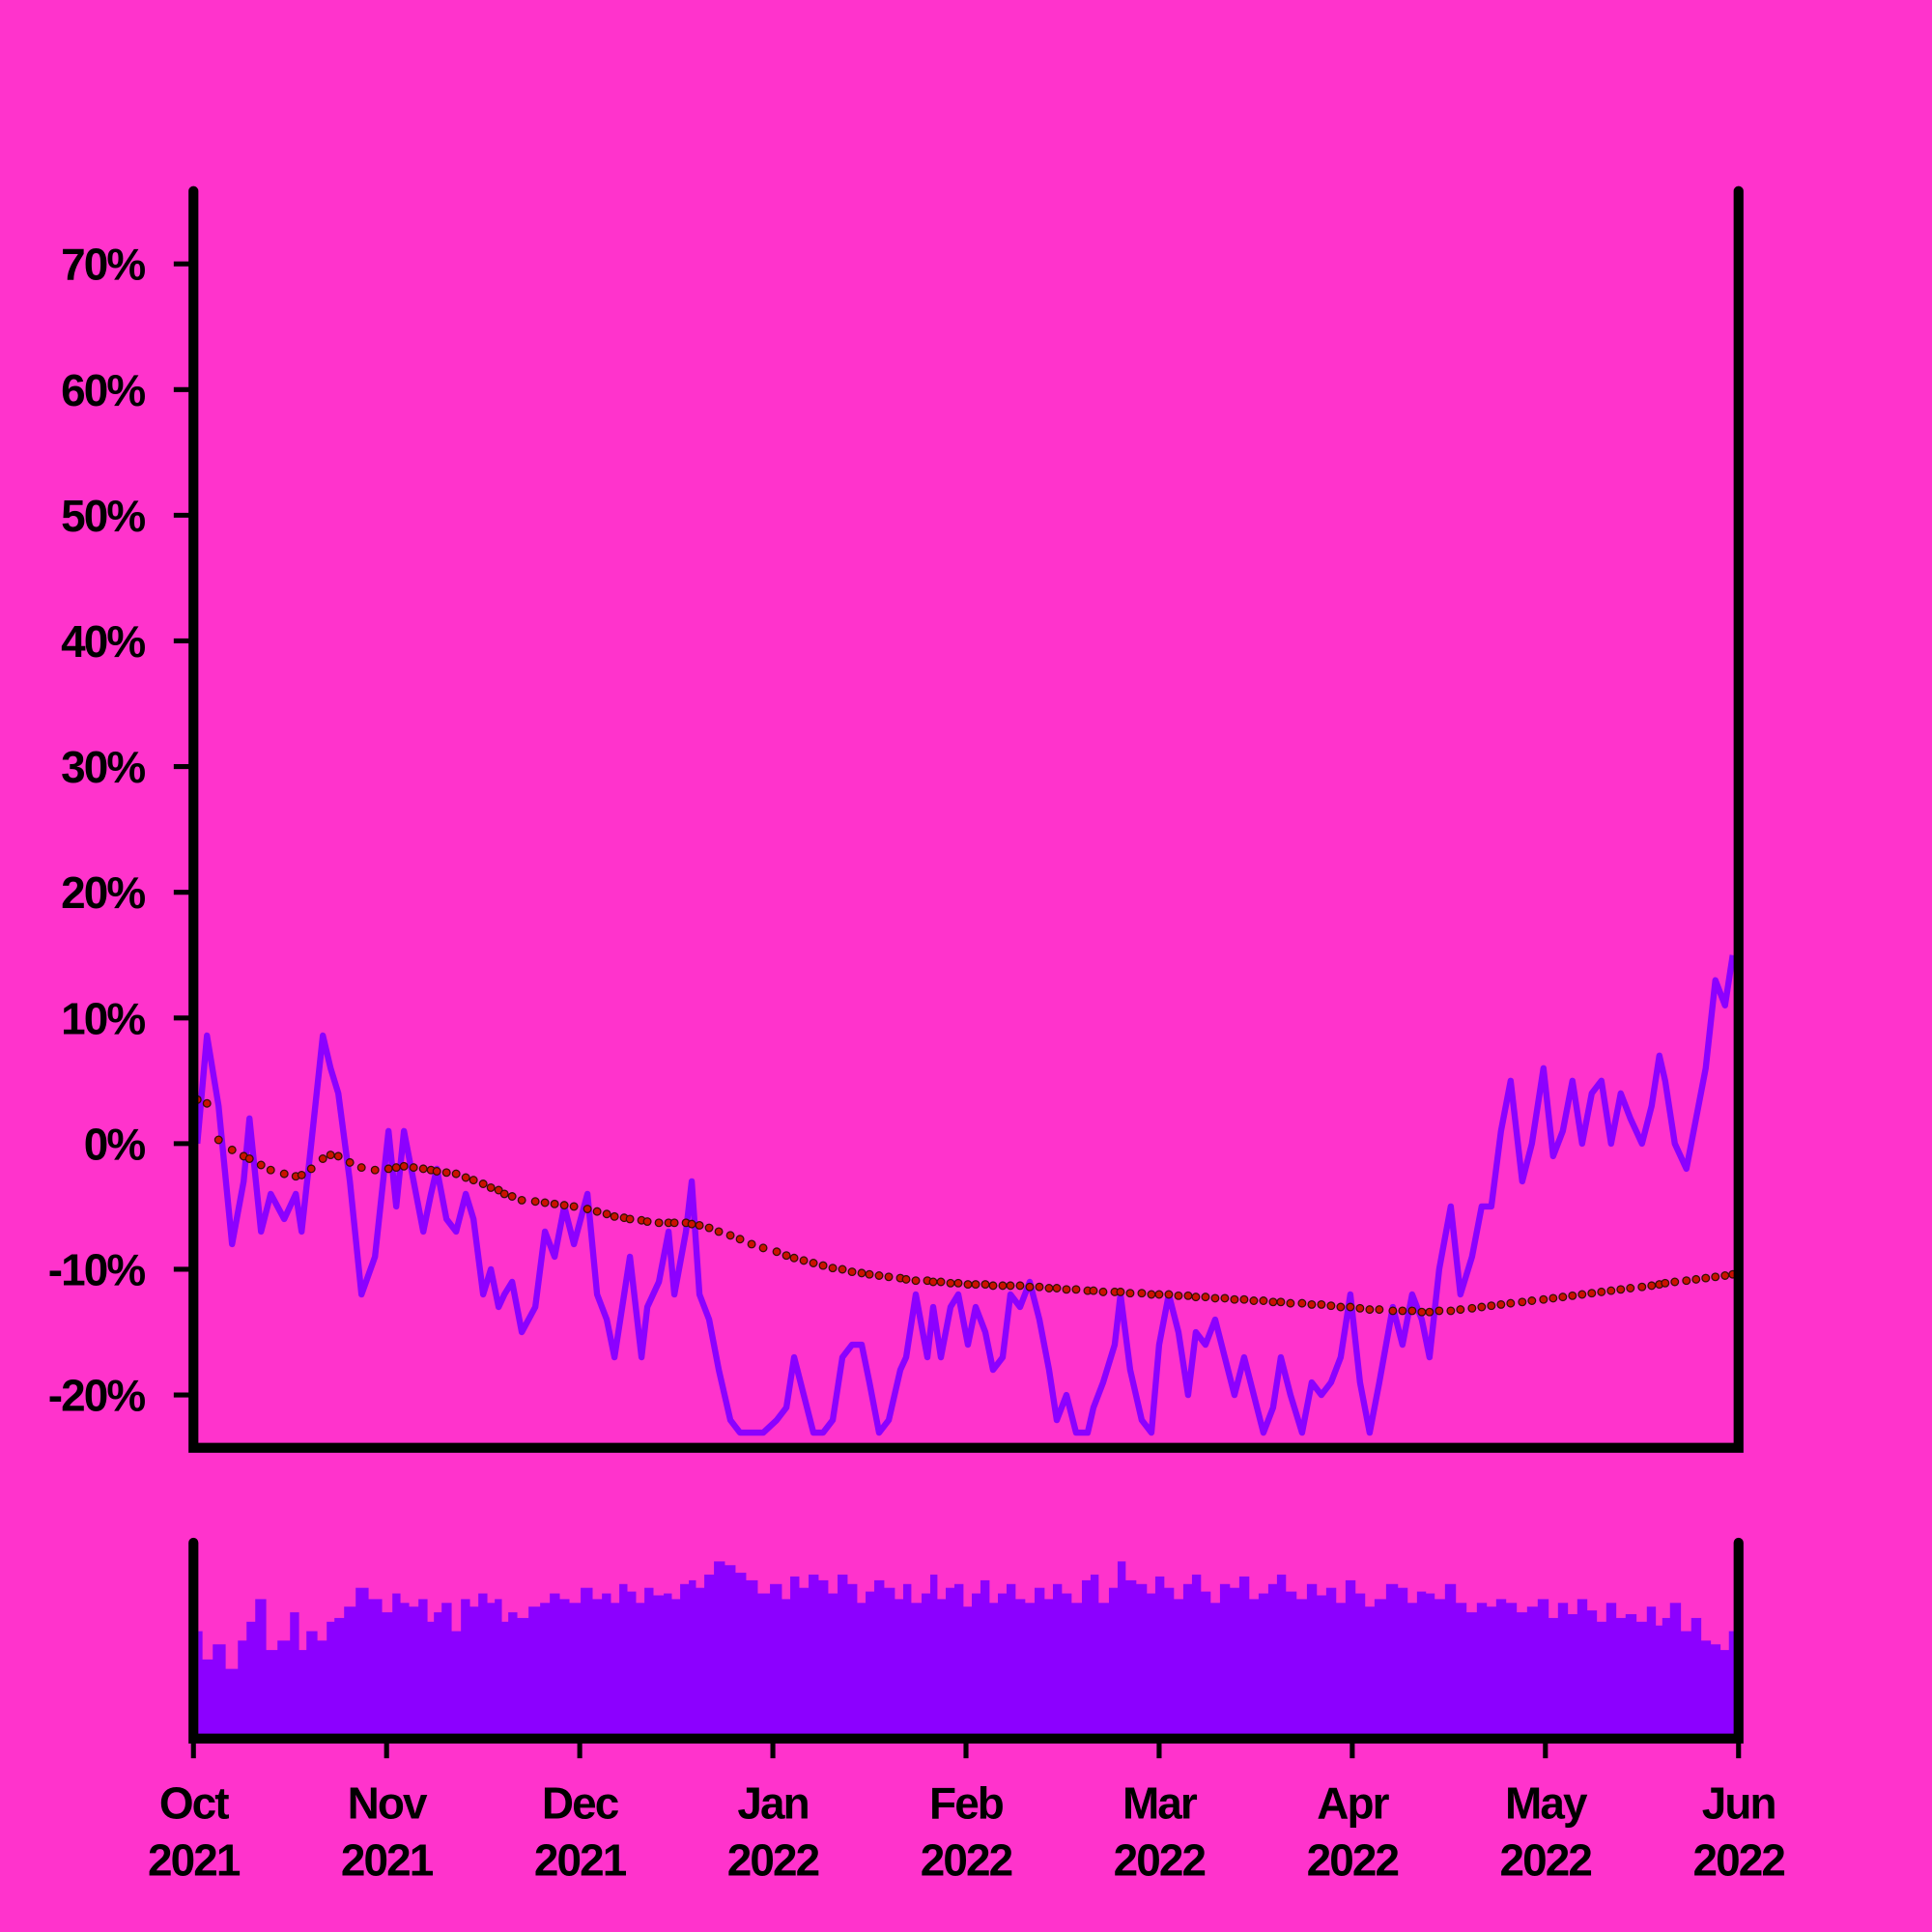 This screenshot has height=1932, width=1932. Describe the element at coordinates (115, 1144) in the screenshot. I see `y-tick-label: 0%` at that location.